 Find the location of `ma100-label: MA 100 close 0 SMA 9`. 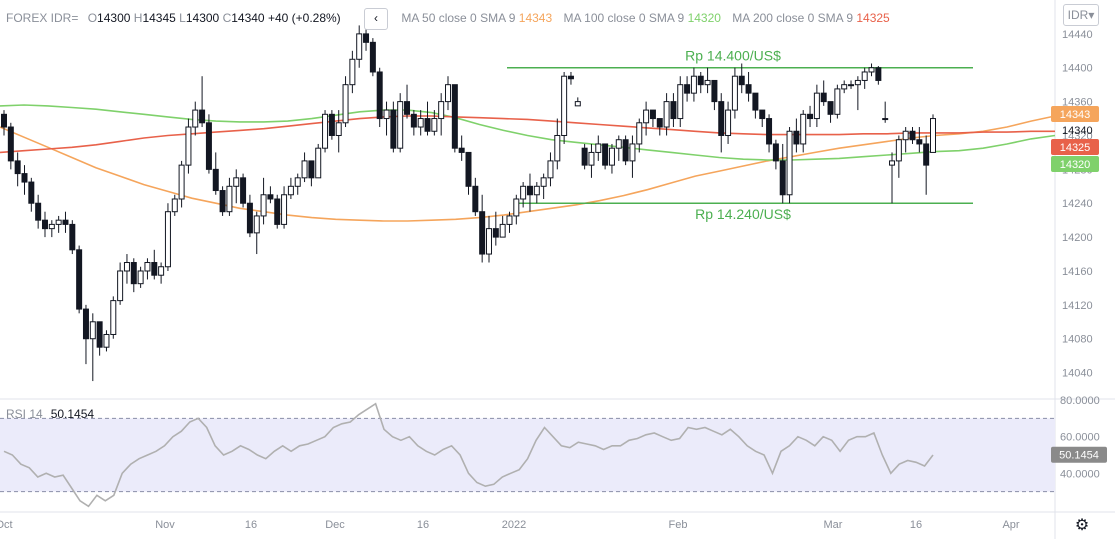

ma100-label: MA 100 close 0 SMA 9 is located at coordinates (624, 18).